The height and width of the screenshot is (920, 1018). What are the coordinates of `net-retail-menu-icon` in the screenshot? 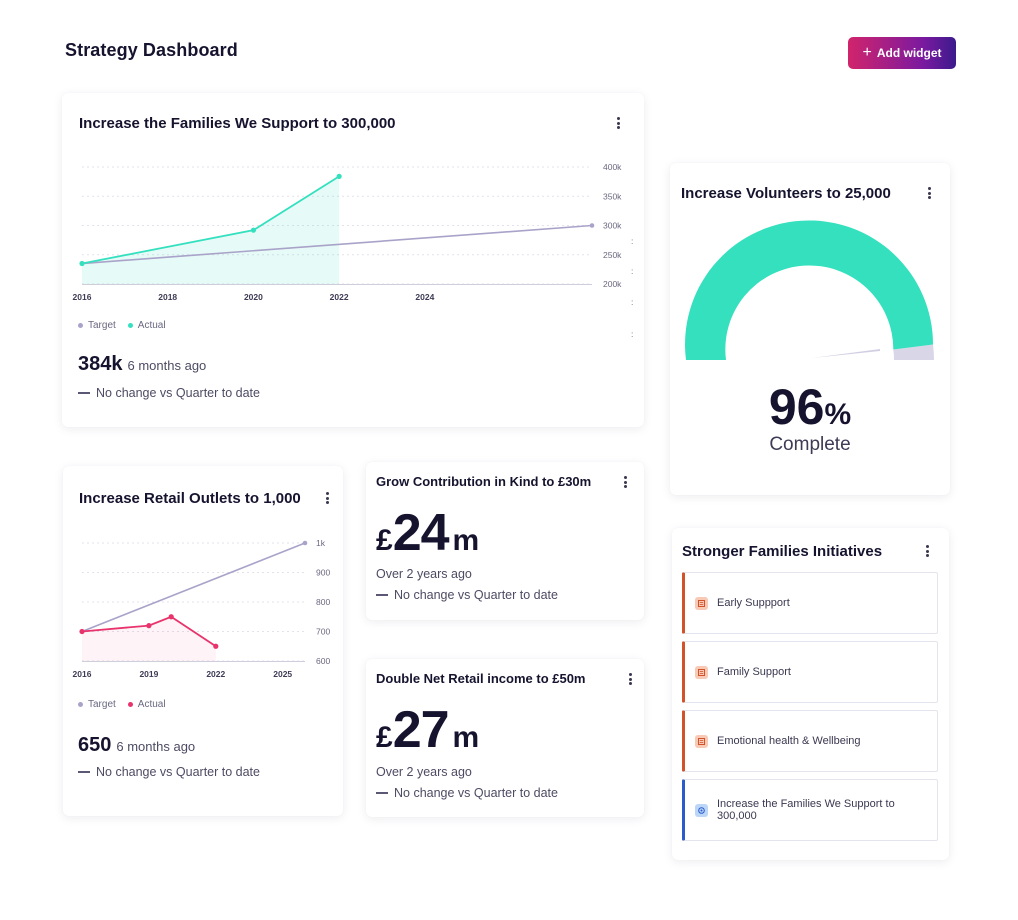 It's located at (630, 679).